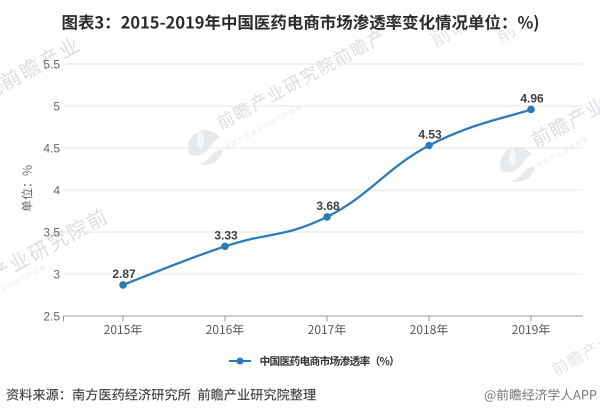  Describe the element at coordinates (56, 107) in the screenshot. I see `svg-text: 5` at that location.